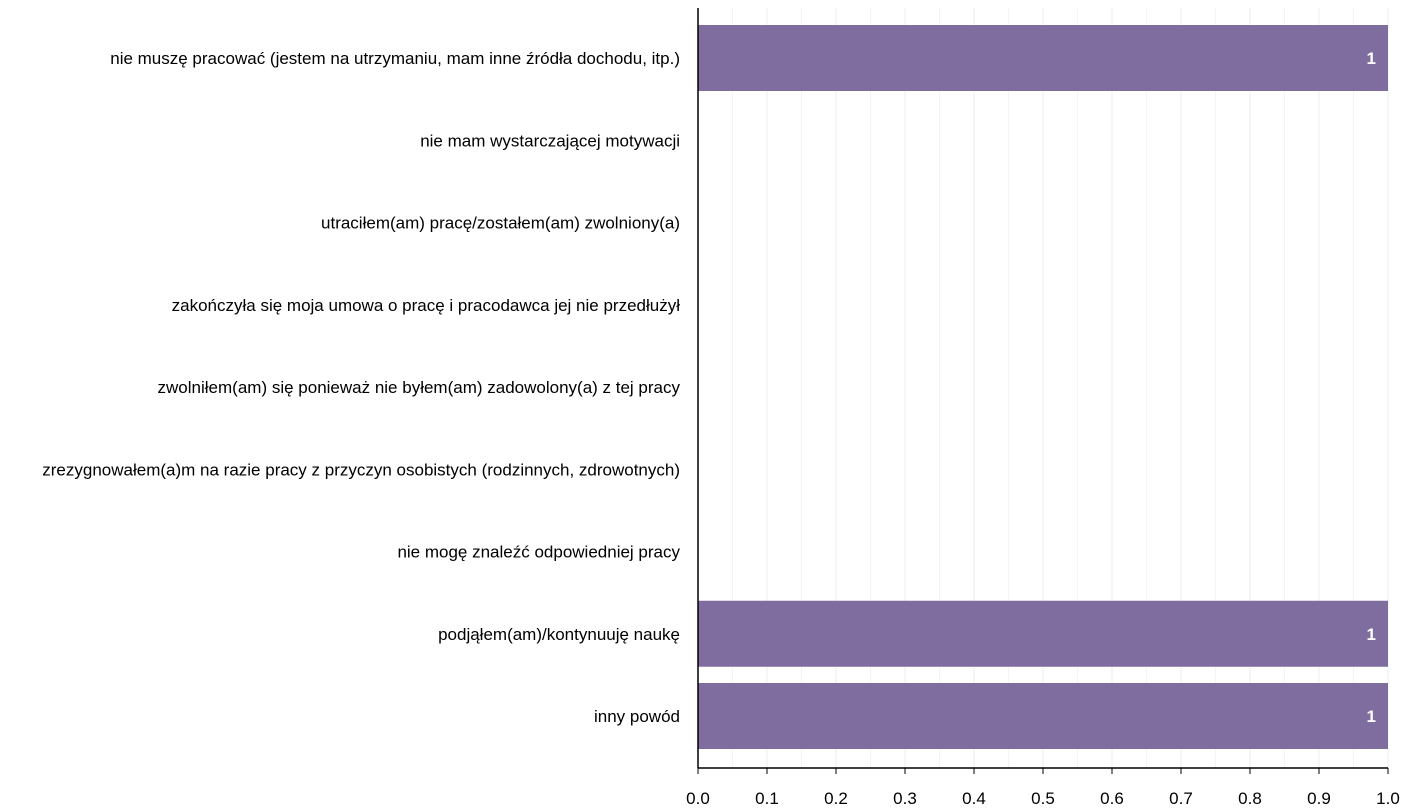  What do you see at coordinates (1181, 798) in the screenshot?
I see `x-tick-label: 0.7` at bounding box center [1181, 798].